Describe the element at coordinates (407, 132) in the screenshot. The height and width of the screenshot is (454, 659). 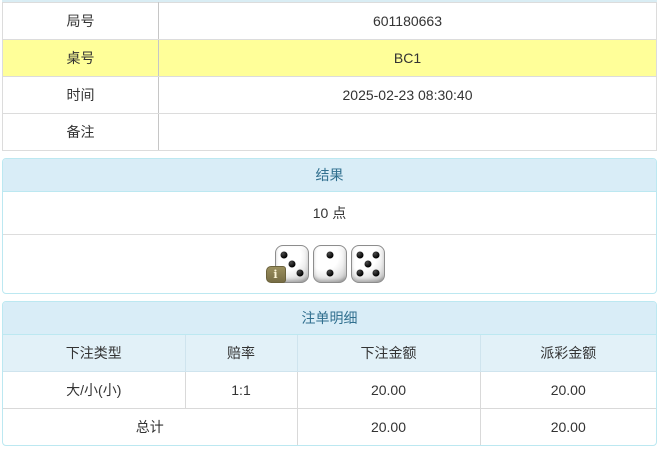
I see `remark-value` at that location.